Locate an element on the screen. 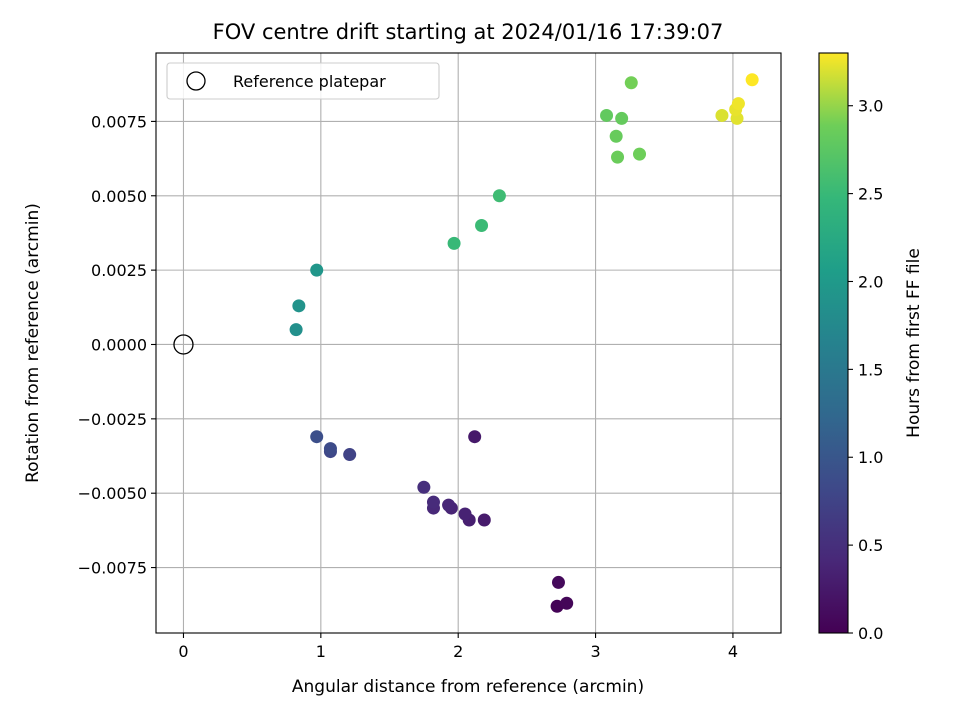 This screenshot has width=960, height=720. reference-platepar-marker is located at coordinates (183, 344).